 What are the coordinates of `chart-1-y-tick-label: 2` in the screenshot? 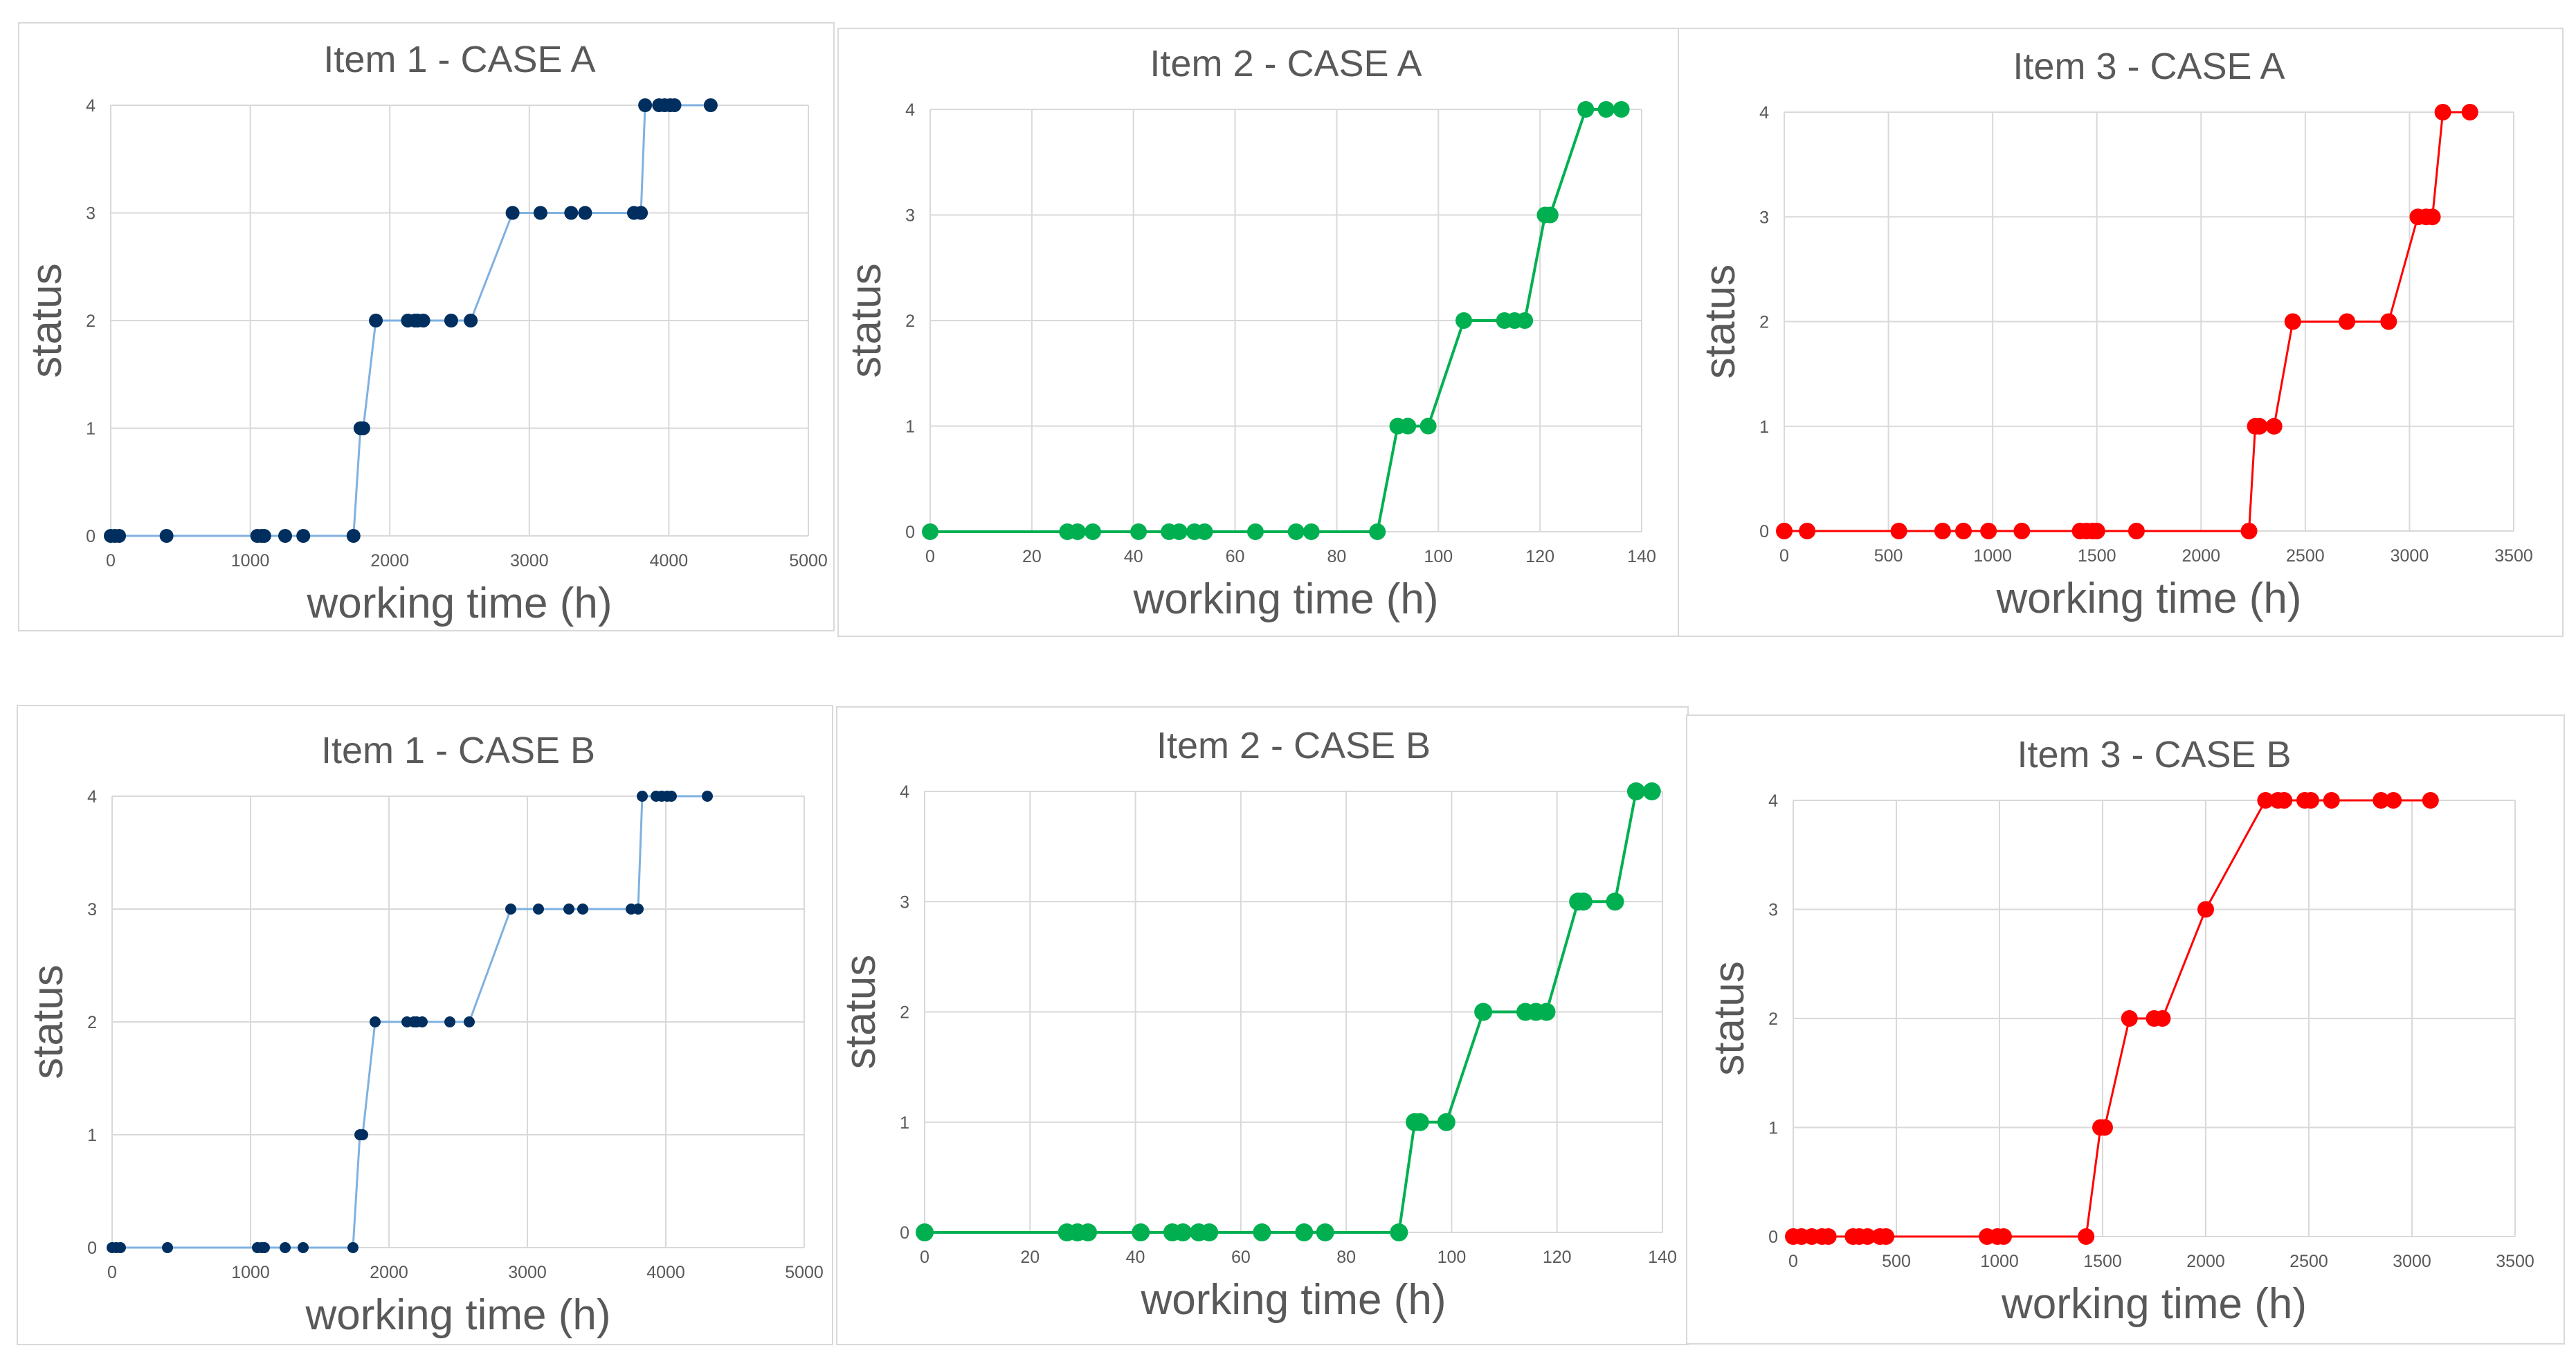 It's located at (910, 321).